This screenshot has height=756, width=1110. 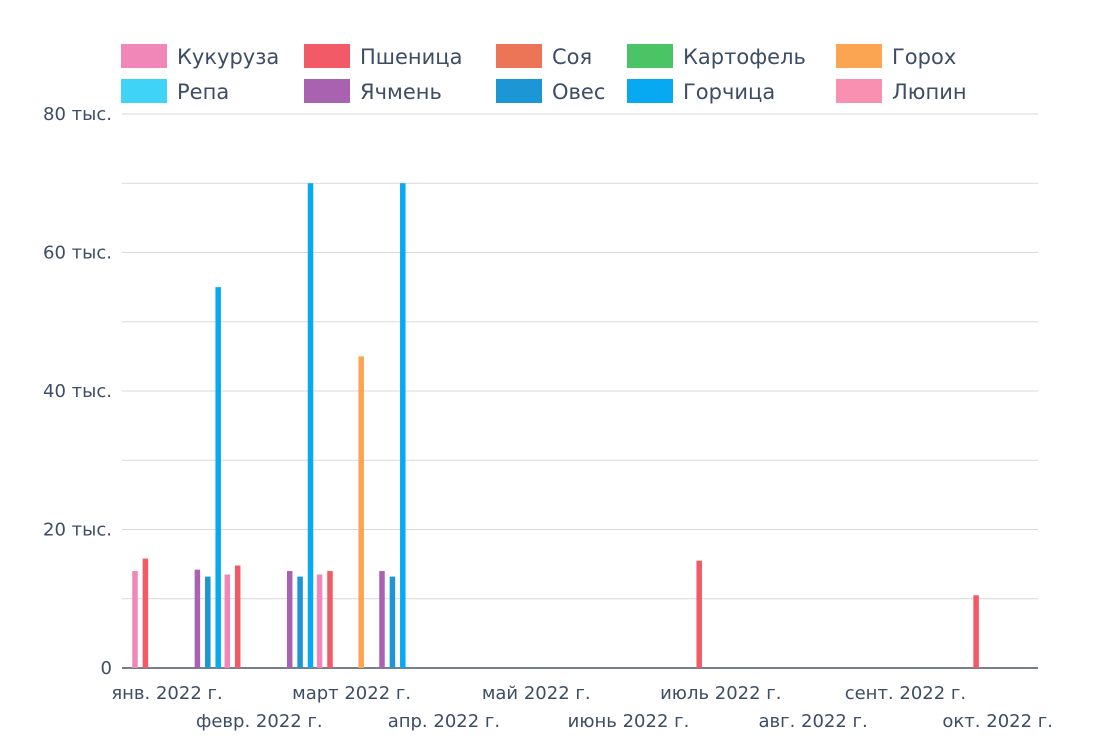 I want to click on x-tick-label: июнь 2022 г., so click(x=629, y=721).